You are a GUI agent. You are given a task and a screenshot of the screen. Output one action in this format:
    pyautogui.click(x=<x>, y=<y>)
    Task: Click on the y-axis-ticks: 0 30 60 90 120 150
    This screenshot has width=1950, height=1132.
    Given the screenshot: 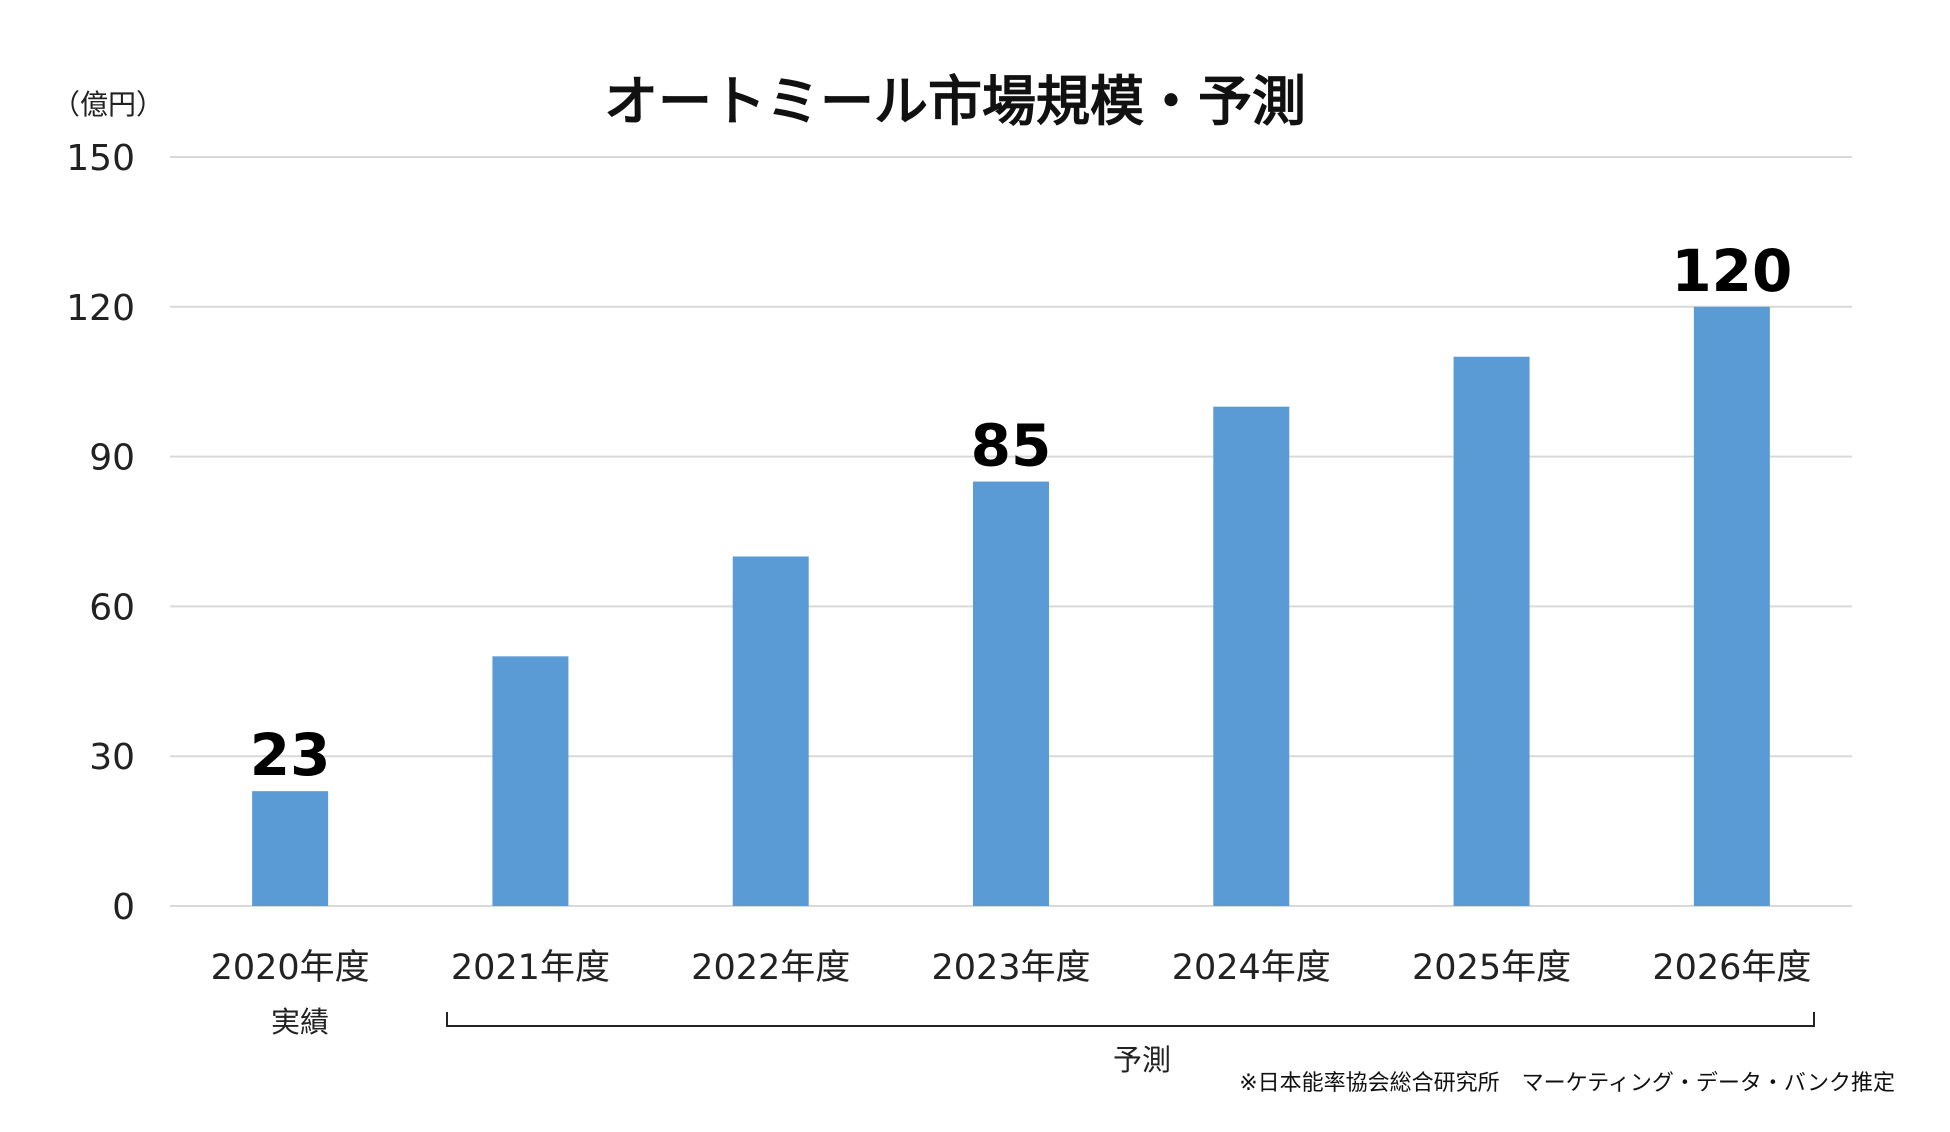 What is the action you would take?
    pyautogui.click(x=100, y=533)
    